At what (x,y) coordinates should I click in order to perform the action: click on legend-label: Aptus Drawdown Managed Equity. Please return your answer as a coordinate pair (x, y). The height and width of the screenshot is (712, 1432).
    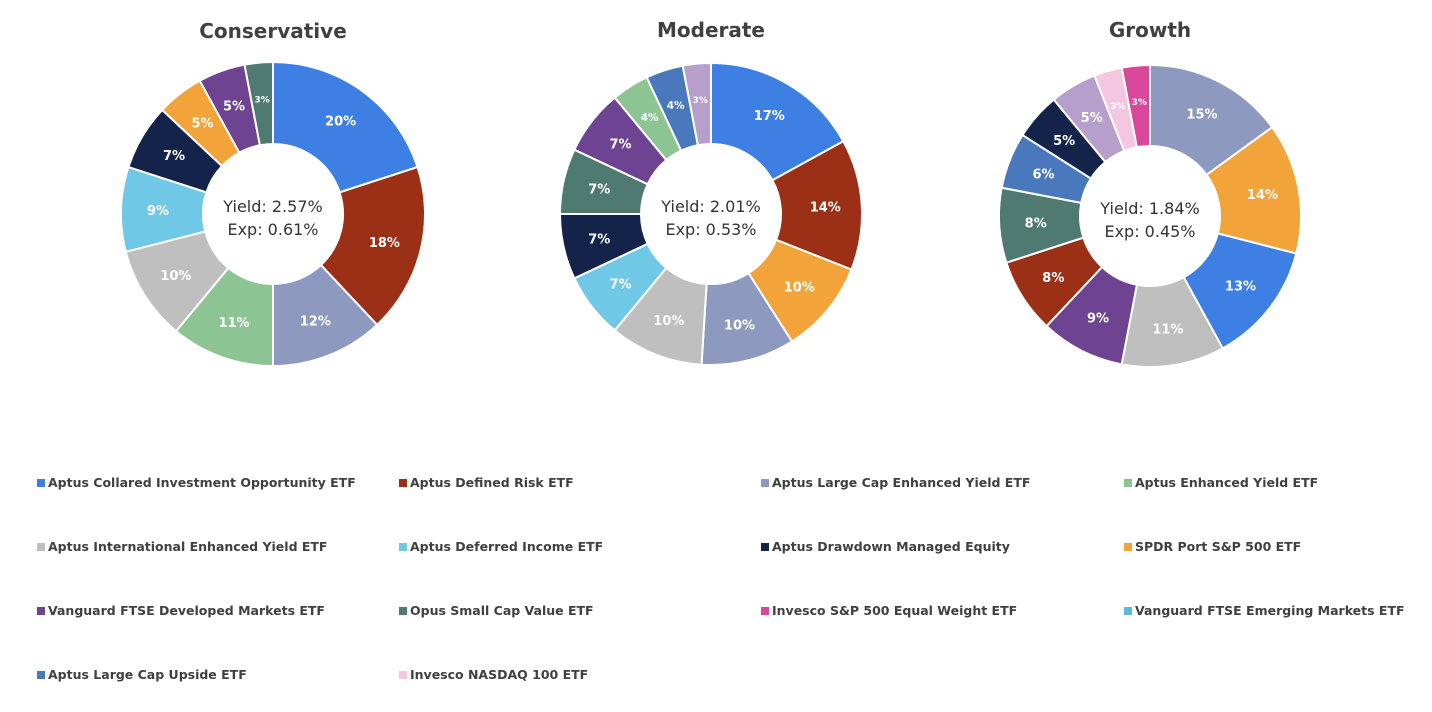
    Looking at the image, I should click on (891, 546).